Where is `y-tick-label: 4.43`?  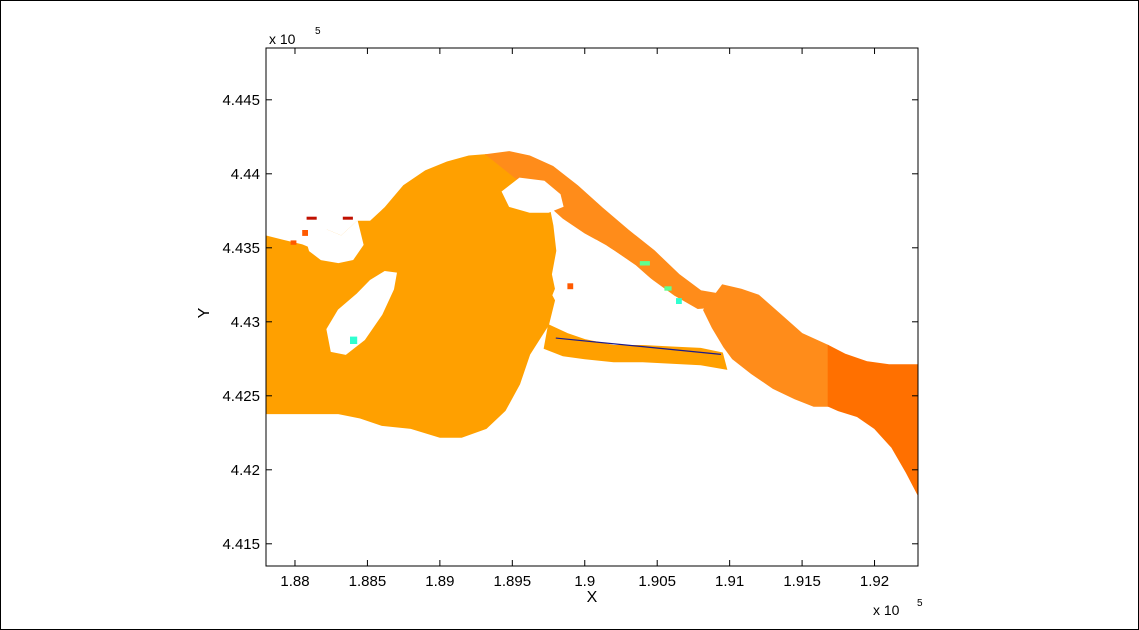 y-tick-label: 4.43 is located at coordinates (245, 322).